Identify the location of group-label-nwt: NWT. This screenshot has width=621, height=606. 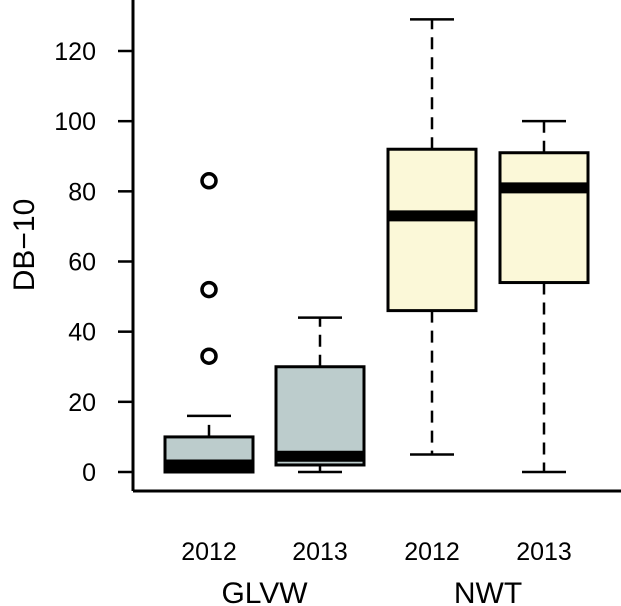
(488, 591).